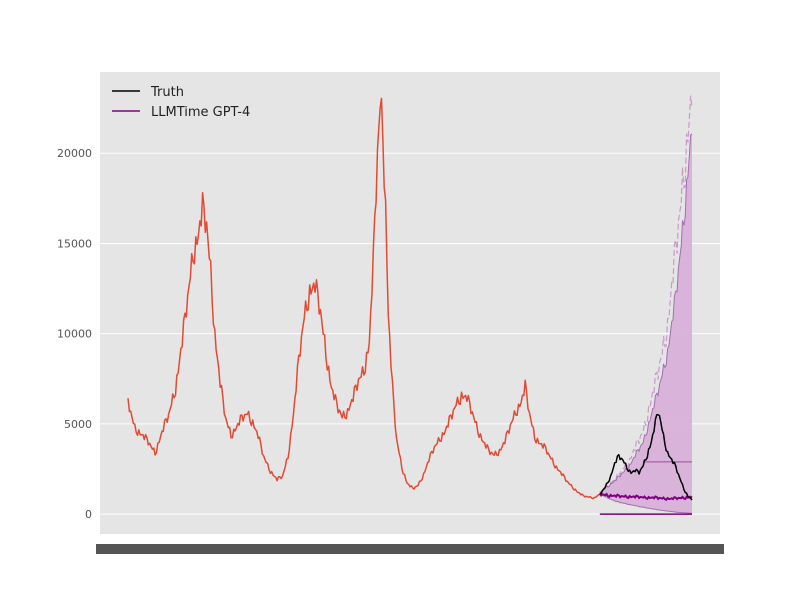  Describe the element at coordinates (410, 549) in the screenshot. I see `x-tick-label-strip` at that location.